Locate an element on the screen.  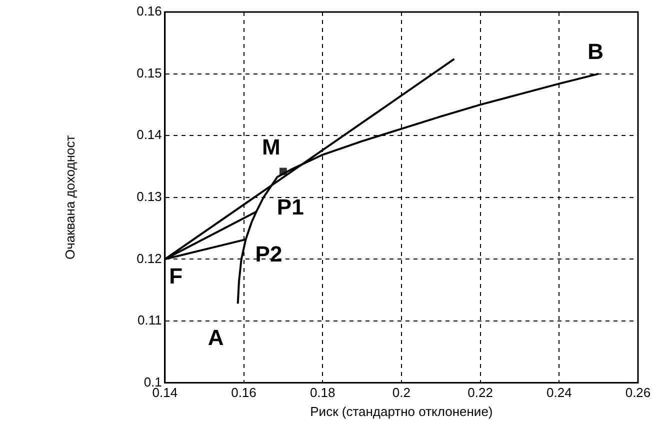
y-tick-label: 0.12 is located at coordinates (149, 258).